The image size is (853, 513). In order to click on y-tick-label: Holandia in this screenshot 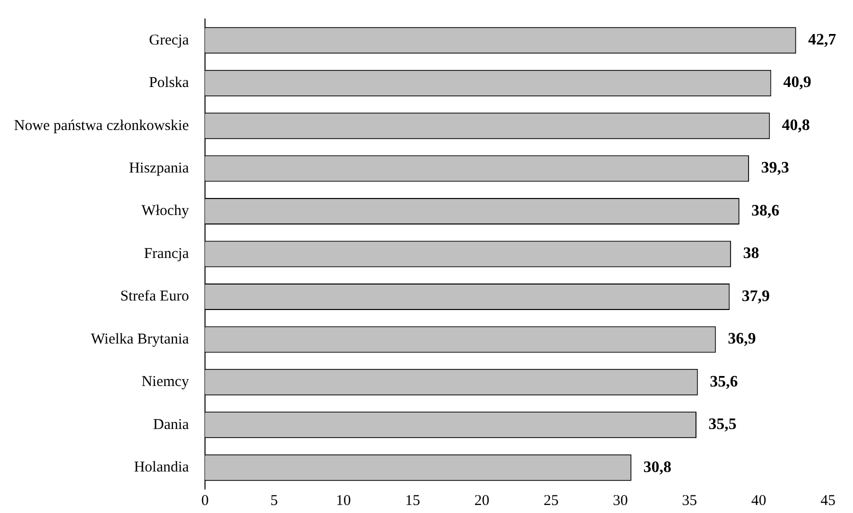, I will do `click(162, 468)`.